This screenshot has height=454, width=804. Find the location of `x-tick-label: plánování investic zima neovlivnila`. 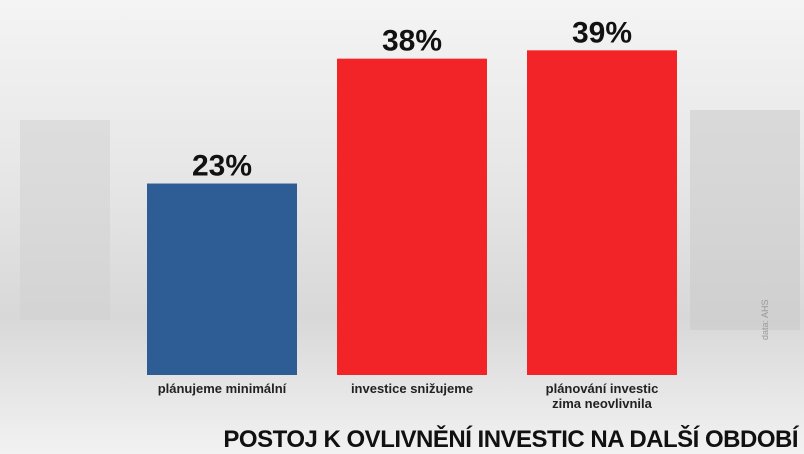

x-tick-label: plánování investic zima neovlivnila is located at coordinates (602, 396).